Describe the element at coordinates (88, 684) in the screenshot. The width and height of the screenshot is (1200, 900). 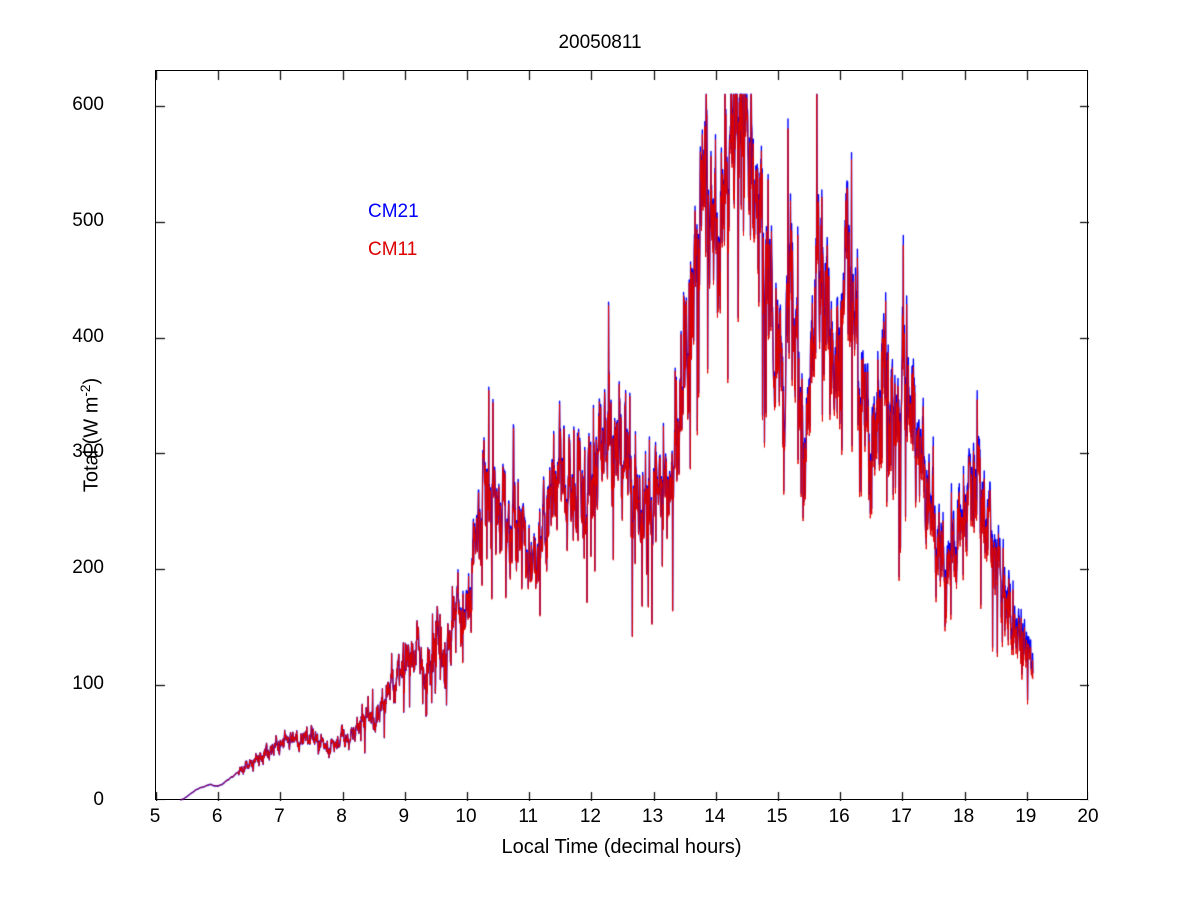
I see `y-tick-label: 100` at that location.